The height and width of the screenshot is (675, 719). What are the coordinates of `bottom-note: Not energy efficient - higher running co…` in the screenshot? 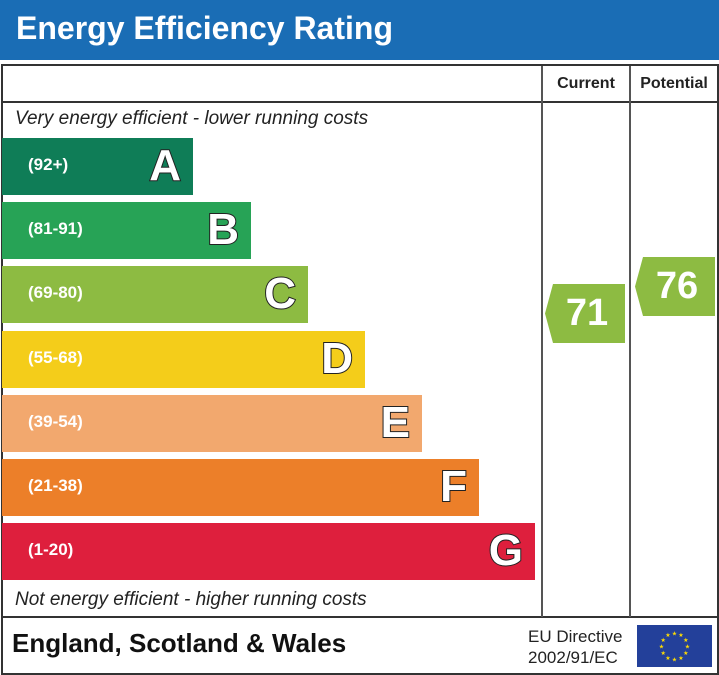 It's located at (191, 599).